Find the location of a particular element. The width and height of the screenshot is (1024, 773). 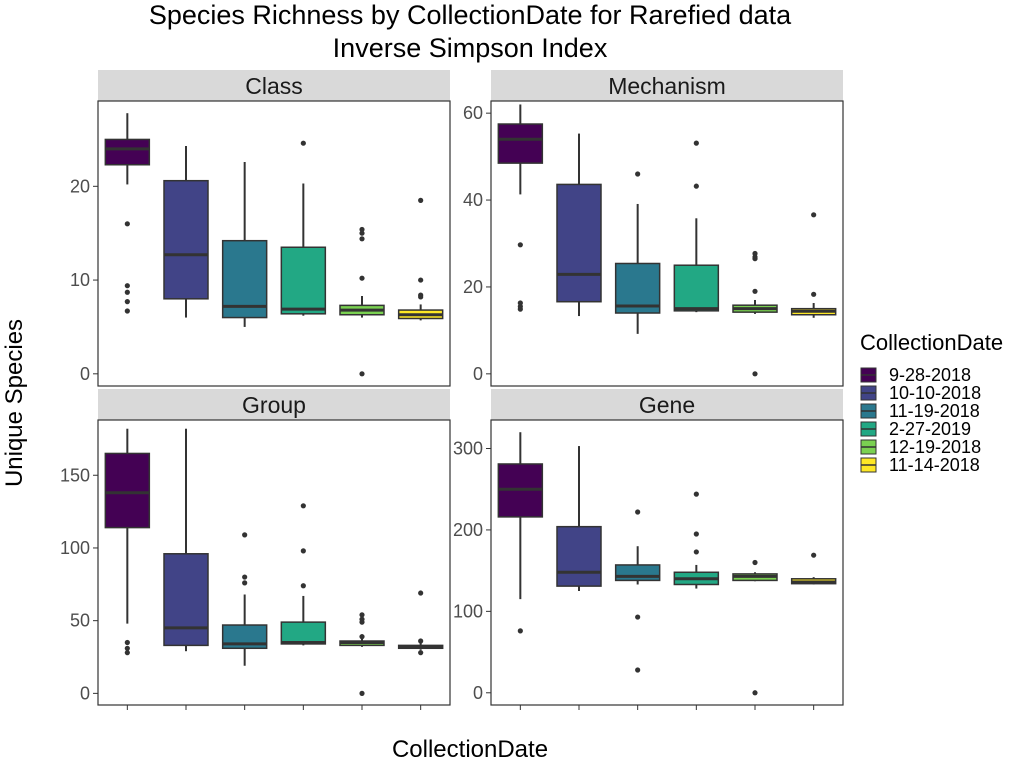

legend-entry: 10-10-2018 is located at coordinates (920, 393).